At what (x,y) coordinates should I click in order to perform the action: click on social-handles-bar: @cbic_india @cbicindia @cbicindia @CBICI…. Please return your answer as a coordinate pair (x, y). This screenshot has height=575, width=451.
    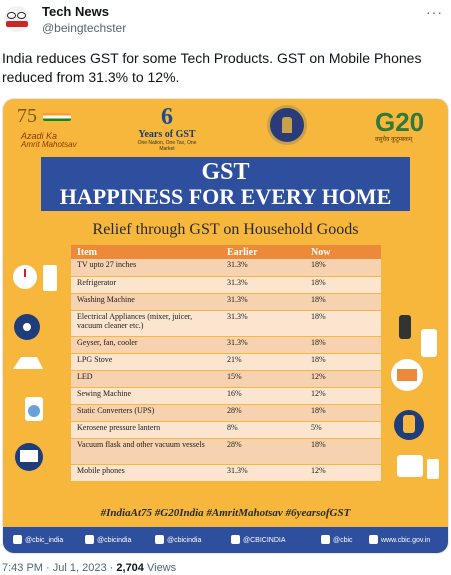
    Looking at the image, I should click on (225, 540).